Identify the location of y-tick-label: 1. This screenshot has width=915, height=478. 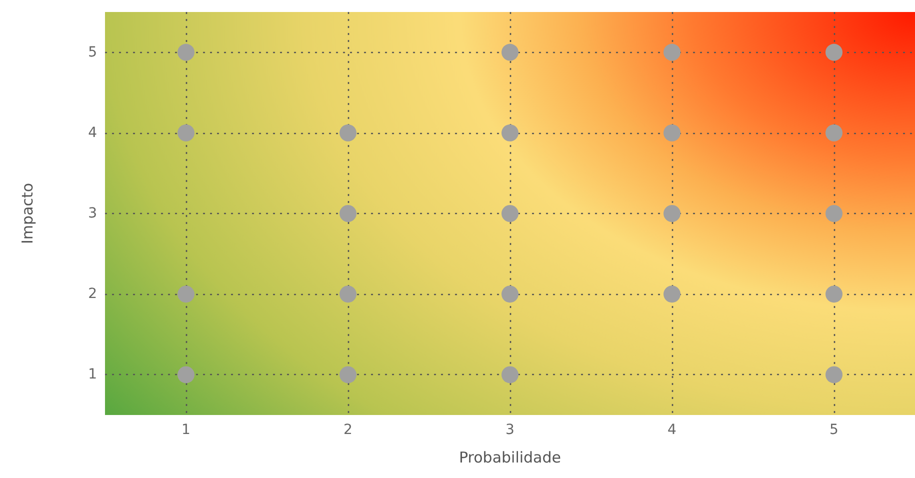
(92, 374).